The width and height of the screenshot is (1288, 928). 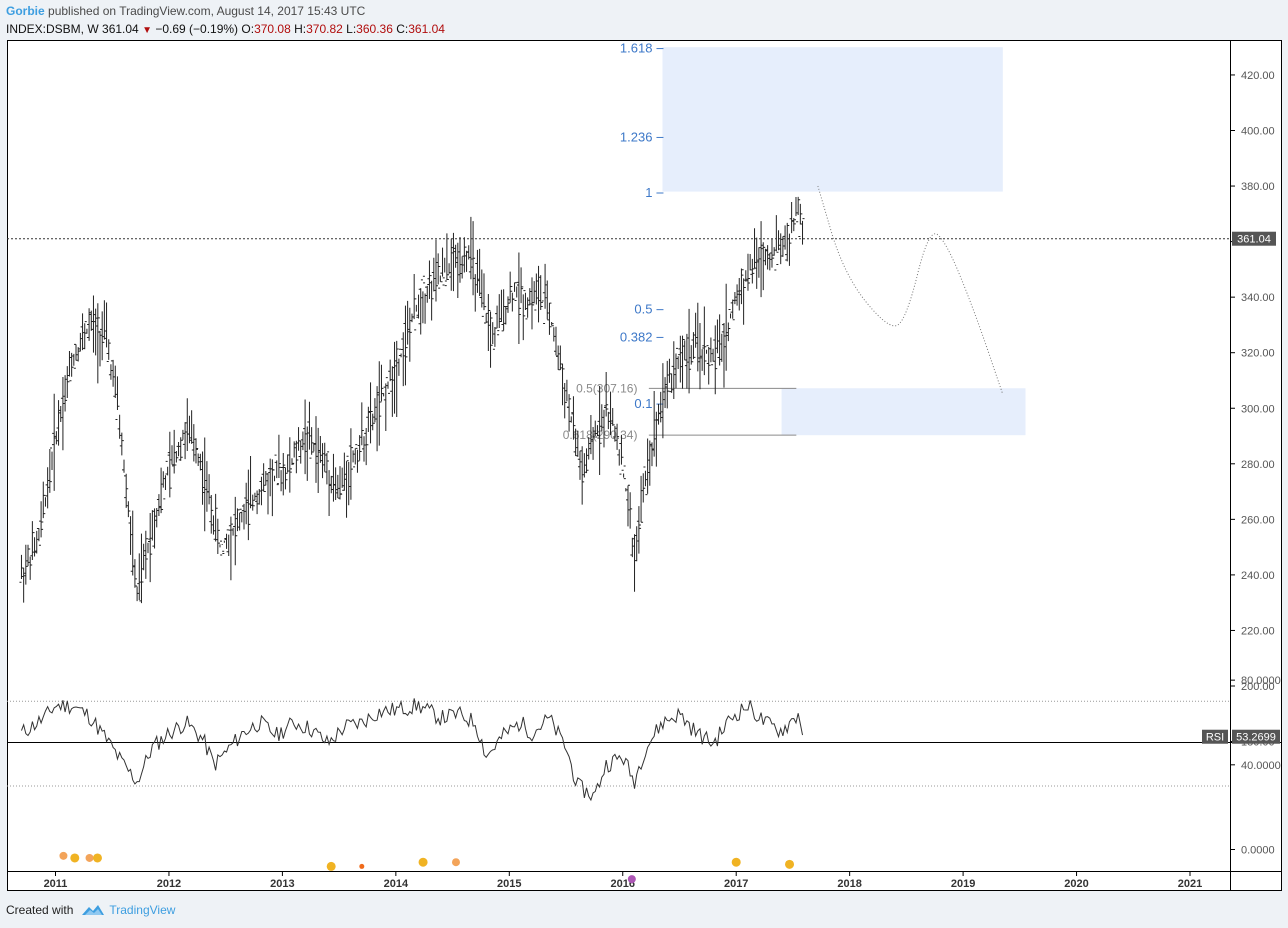 What do you see at coordinates (1215, 736) in the screenshot?
I see `rsi-label-bg` at bounding box center [1215, 736].